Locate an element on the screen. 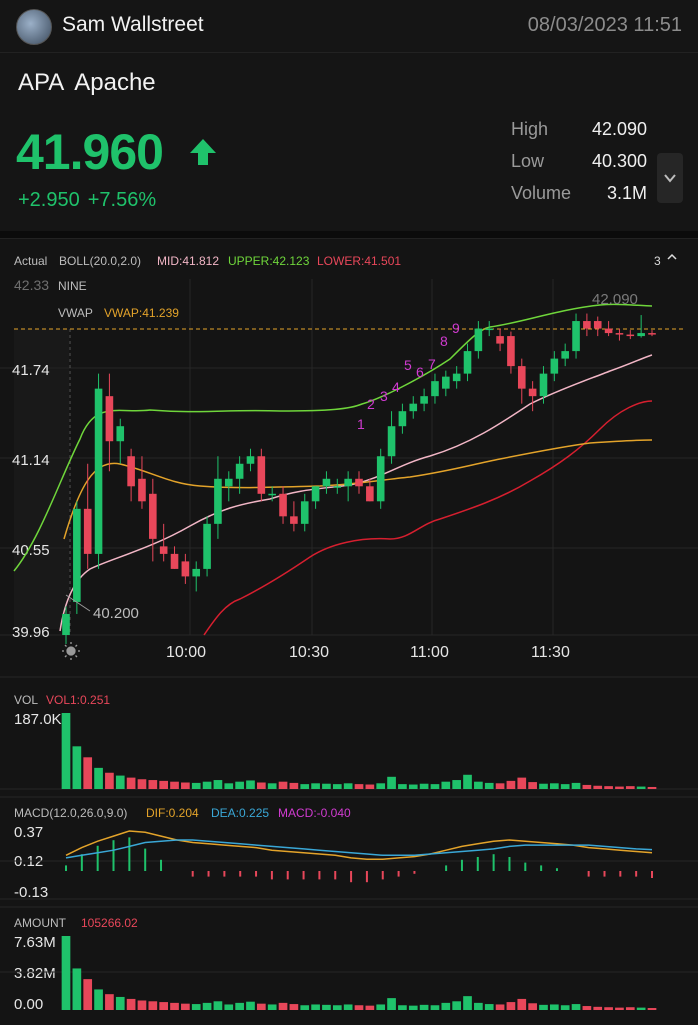 This screenshot has height=1025, width=698. stat-label: High is located at coordinates (530, 129).